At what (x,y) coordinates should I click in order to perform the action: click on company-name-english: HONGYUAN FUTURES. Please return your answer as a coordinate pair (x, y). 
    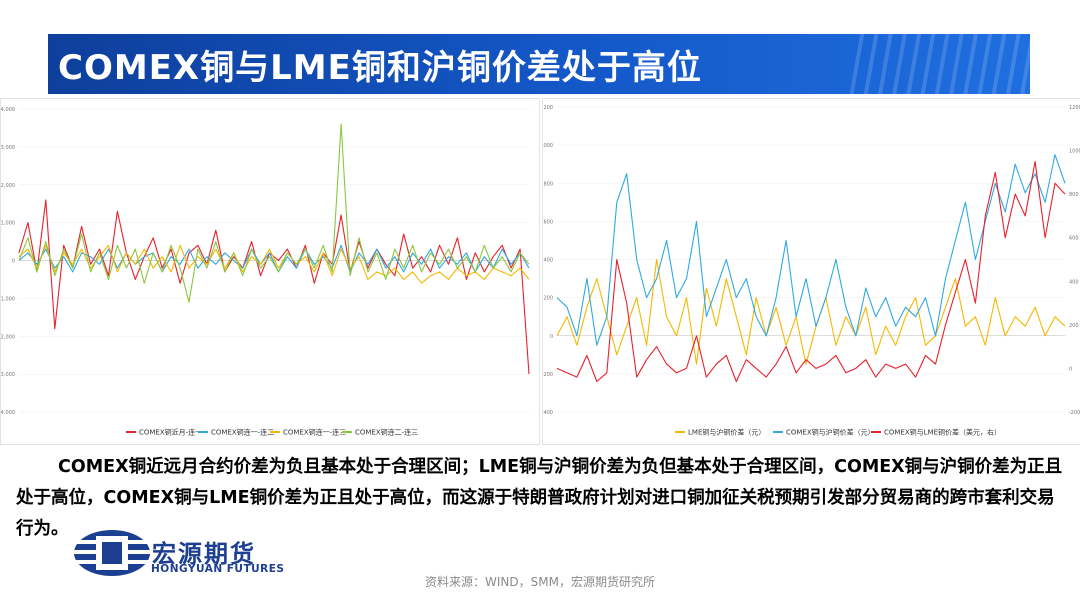
    Looking at the image, I should click on (218, 569).